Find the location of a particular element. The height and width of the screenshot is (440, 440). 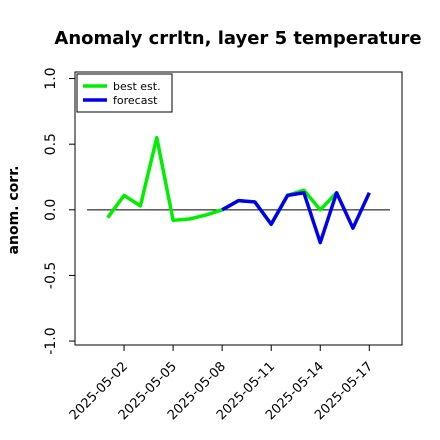

y-tick-label: -0.5 is located at coordinates (51, 275).